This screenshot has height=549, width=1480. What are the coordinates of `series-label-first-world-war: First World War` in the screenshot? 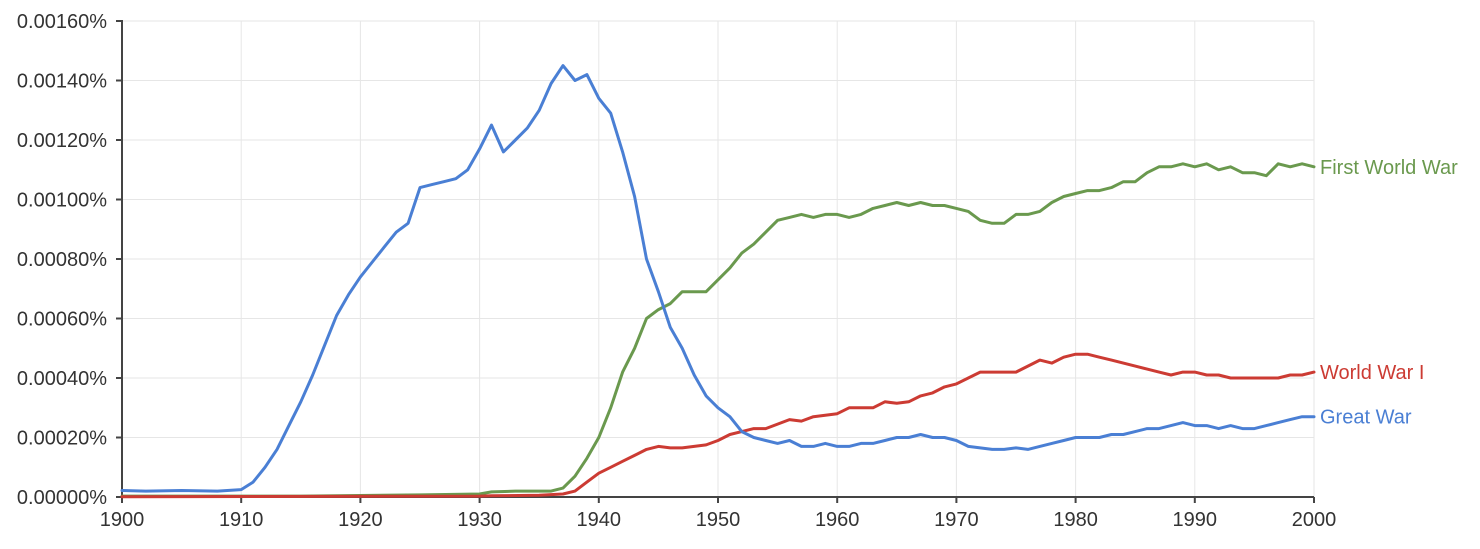 It's located at (1389, 168).